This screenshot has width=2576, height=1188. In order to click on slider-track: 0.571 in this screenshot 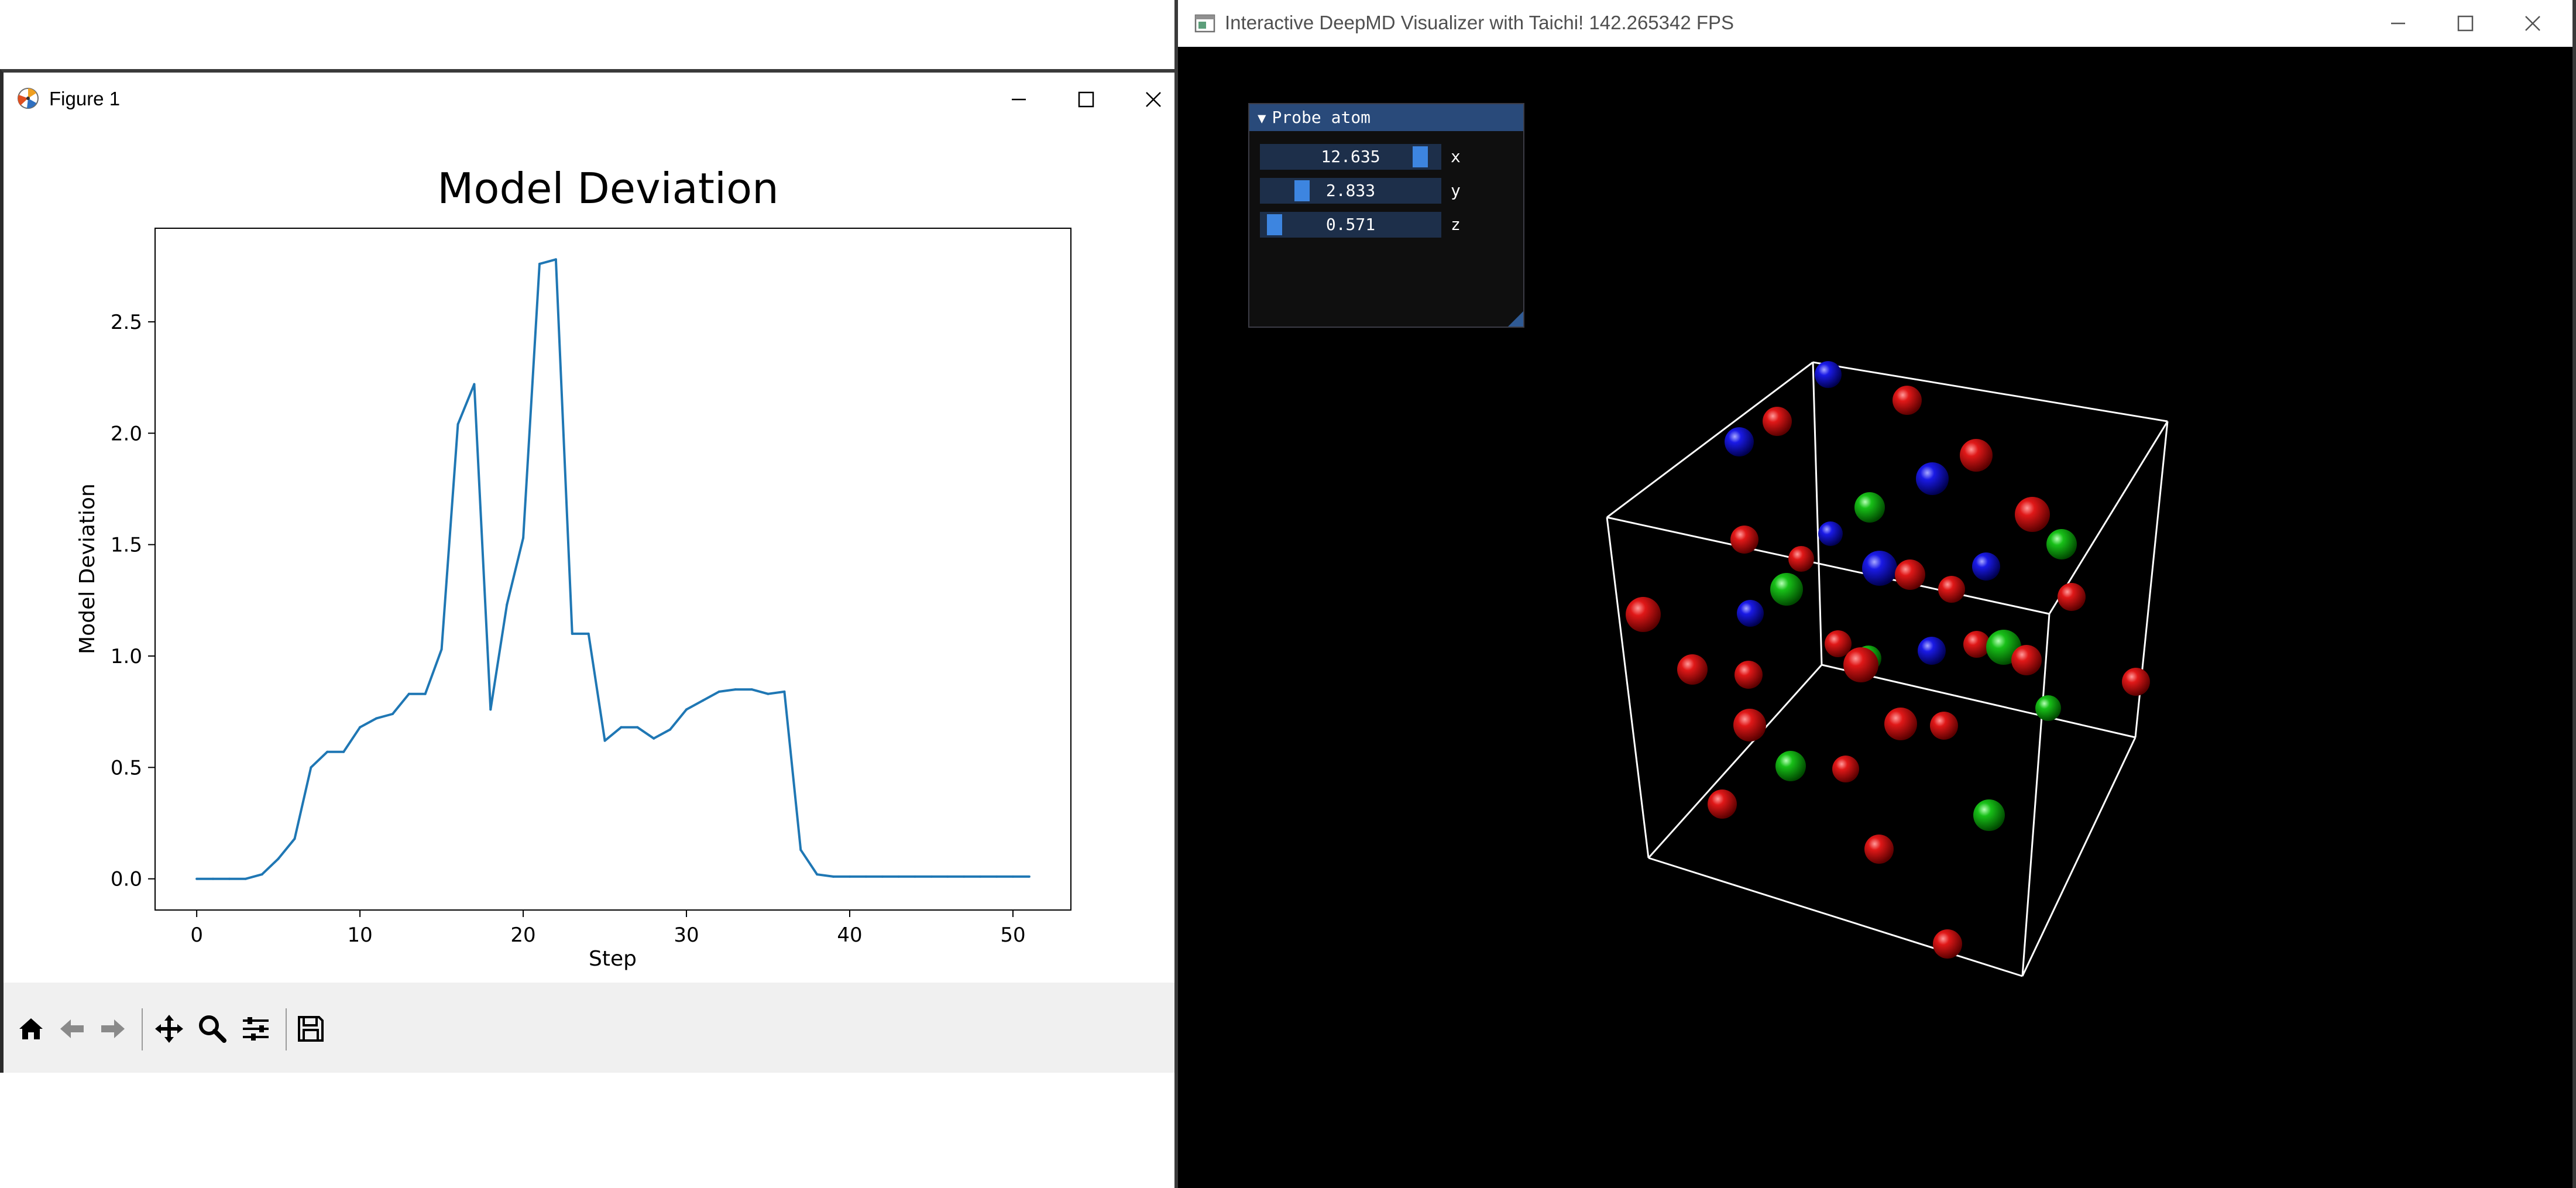, I will do `click(1351, 225)`.